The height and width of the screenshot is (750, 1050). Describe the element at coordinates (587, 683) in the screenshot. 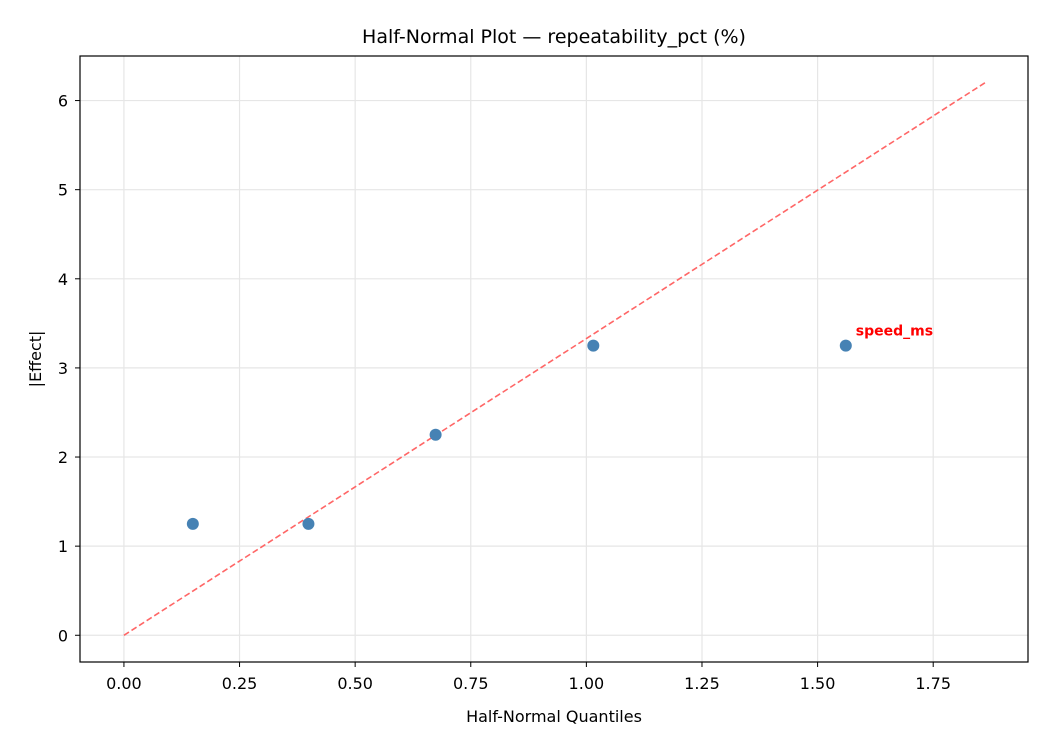

I see `x-tick-label: 1.00` at that location.